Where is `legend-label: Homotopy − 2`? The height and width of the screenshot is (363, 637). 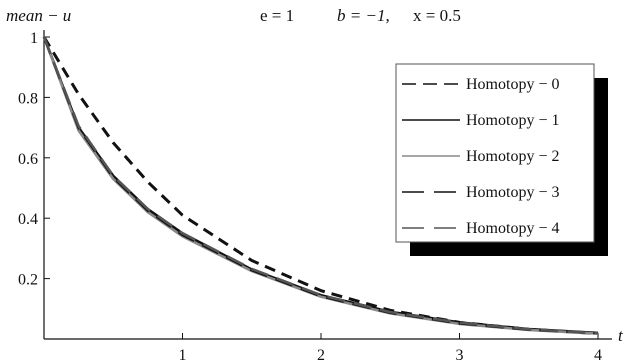 legend-label: Homotopy − 2 is located at coordinates (512, 156).